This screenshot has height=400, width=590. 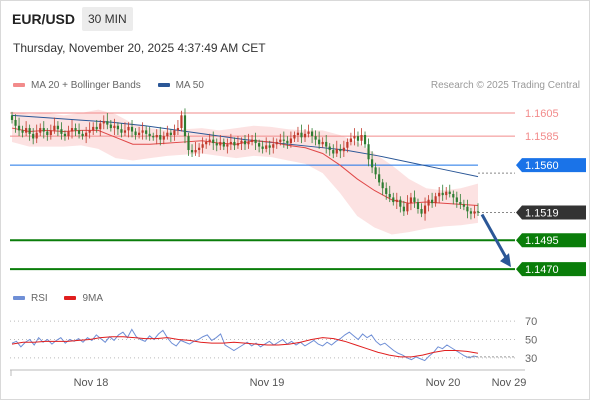 I want to click on legend-item-ma50: MA 50, so click(x=180, y=85).